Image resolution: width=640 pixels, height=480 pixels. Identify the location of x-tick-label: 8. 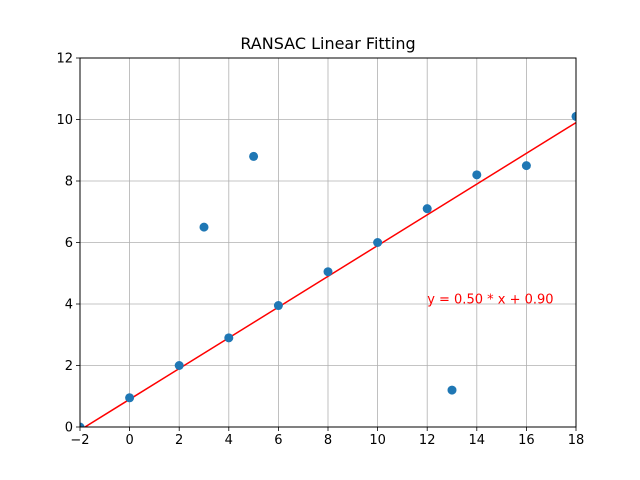
(328, 440).